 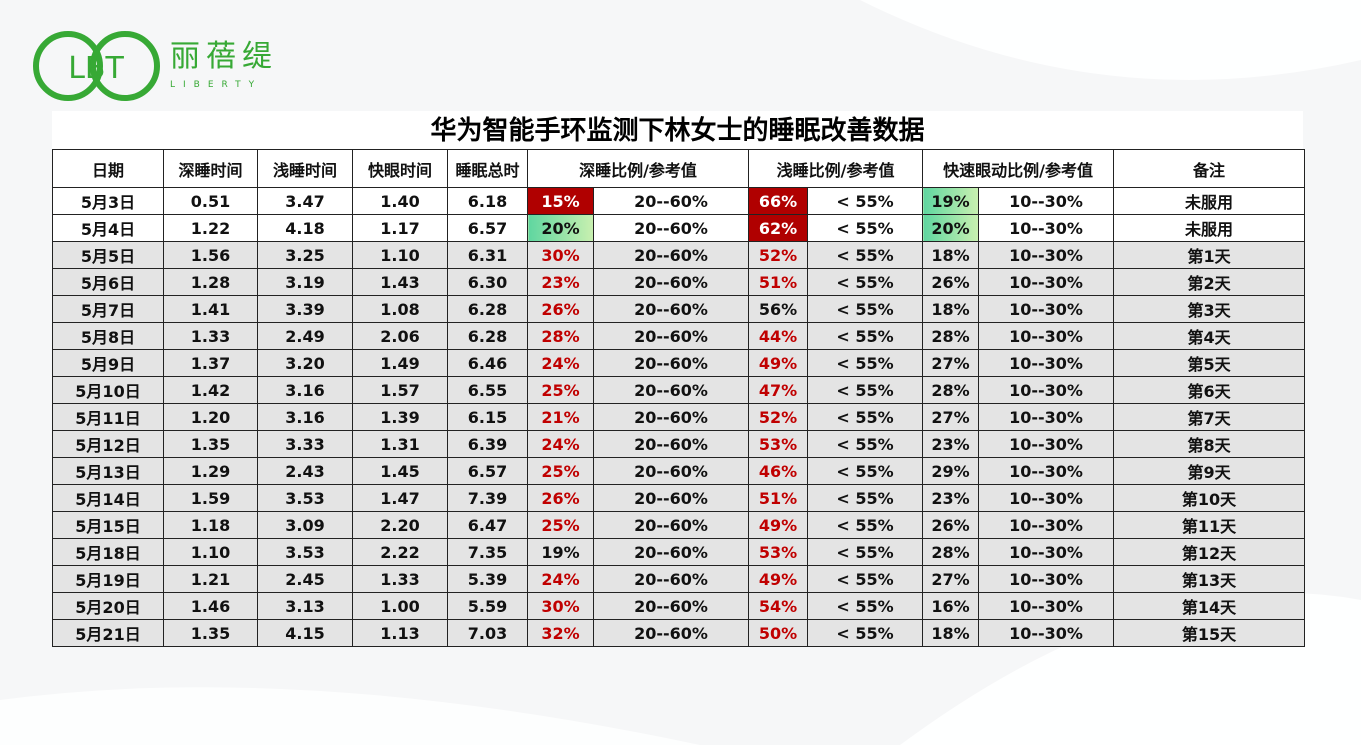 What do you see at coordinates (778, 498) in the screenshot?
I see `cell-light-pct: 51%` at bounding box center [778, 498].